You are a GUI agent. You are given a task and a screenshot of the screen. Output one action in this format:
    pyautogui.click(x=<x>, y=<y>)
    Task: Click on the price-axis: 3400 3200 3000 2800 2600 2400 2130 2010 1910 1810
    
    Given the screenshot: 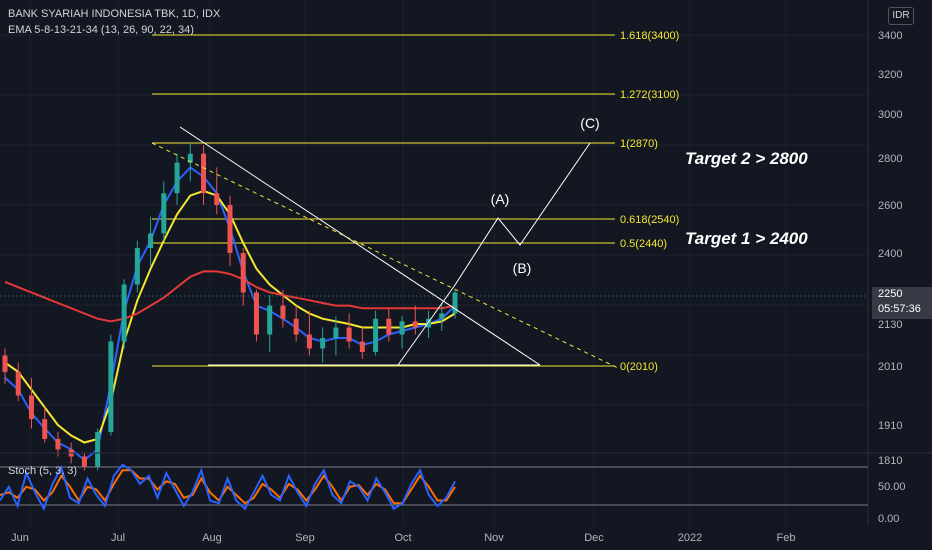 What is the action you would take?
    pyautogui.click(x=890, y=248)
    